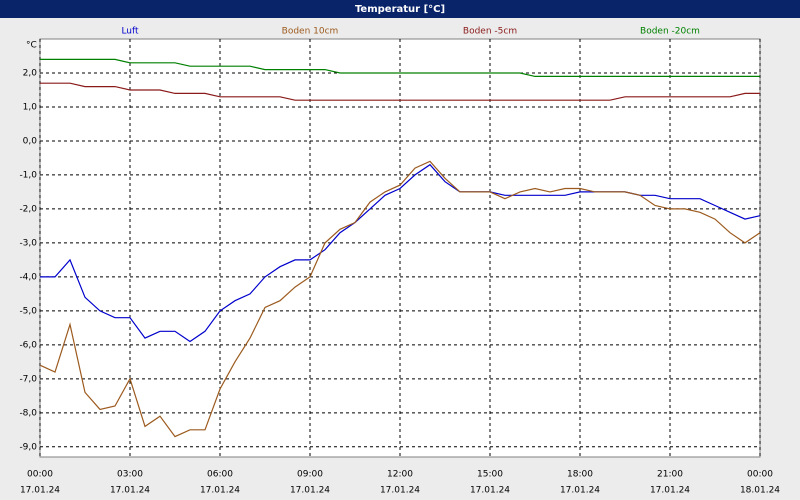 The height and width of the screenshot is (500, 800). I want to click on y-tick-label: -2,0, so click(28, 209).